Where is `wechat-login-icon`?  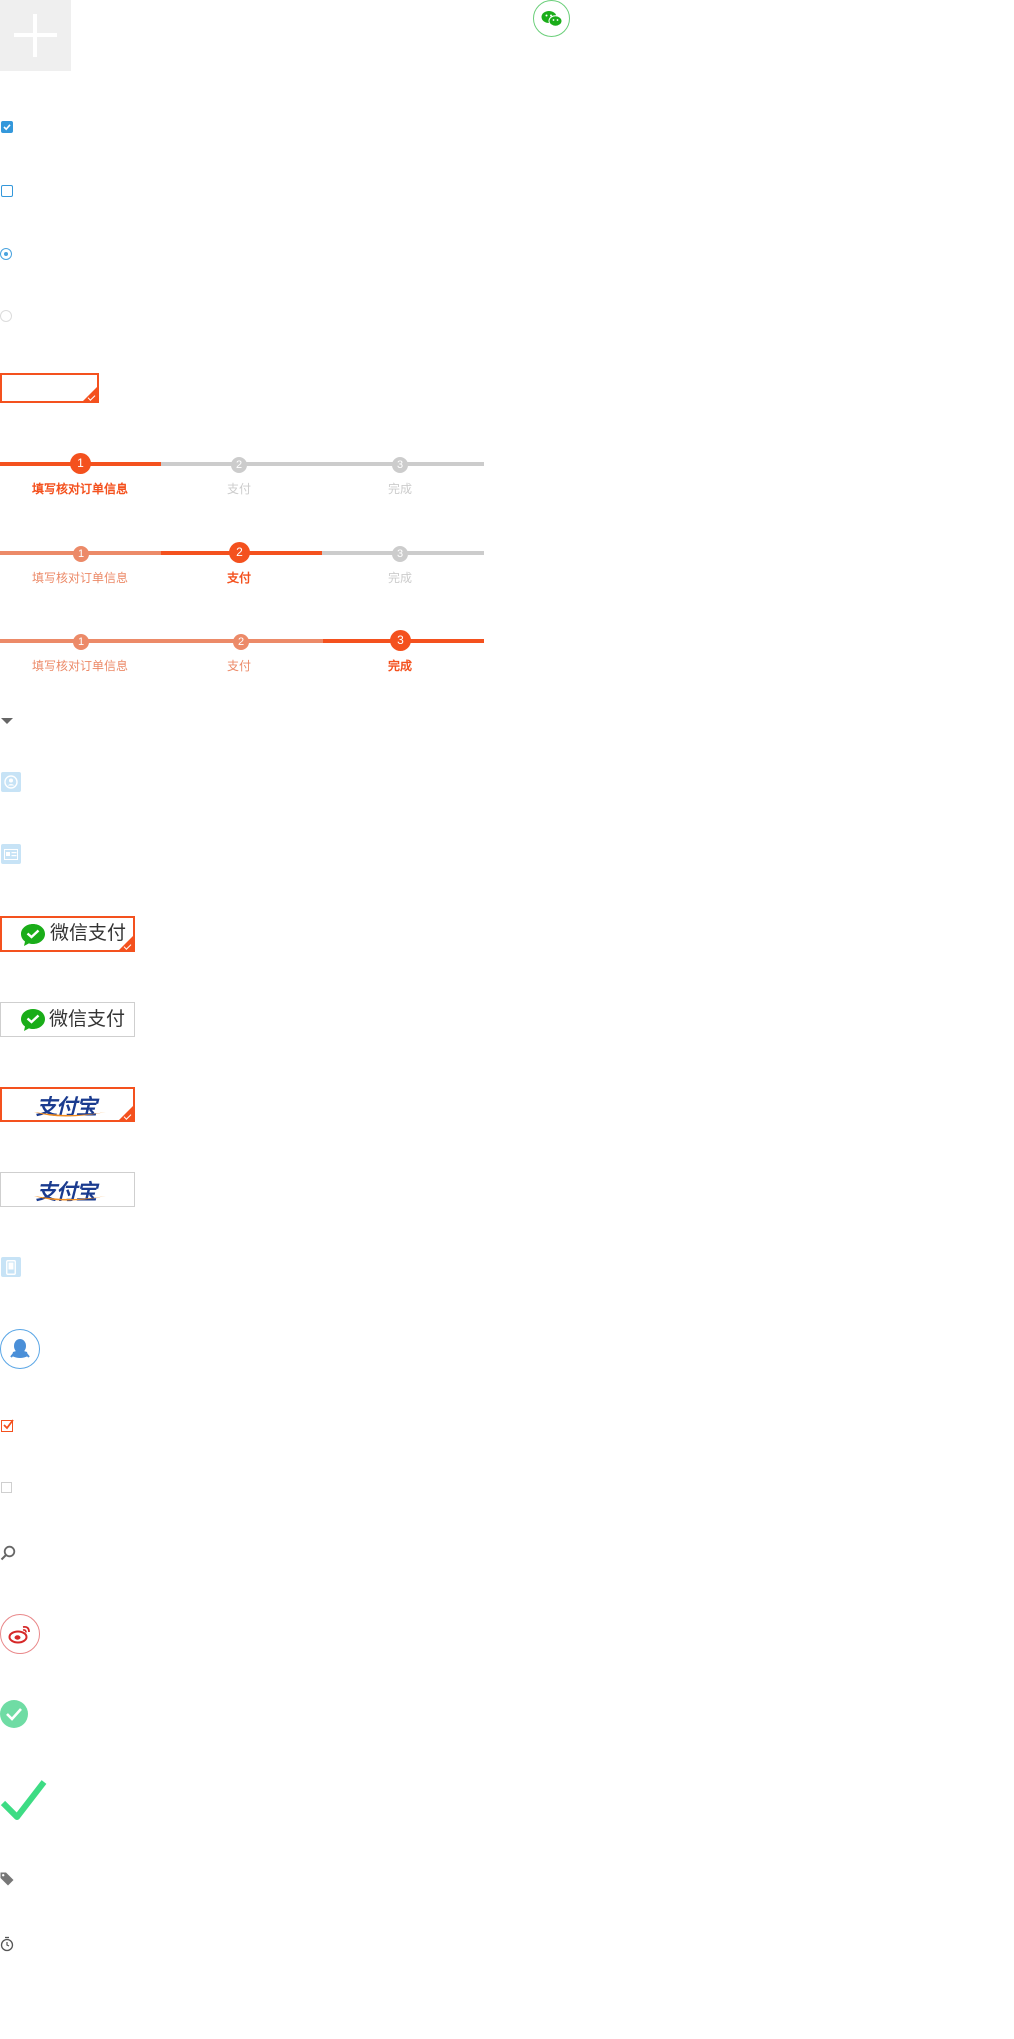
wechat-login-icon is located at coordinates (551, 18).